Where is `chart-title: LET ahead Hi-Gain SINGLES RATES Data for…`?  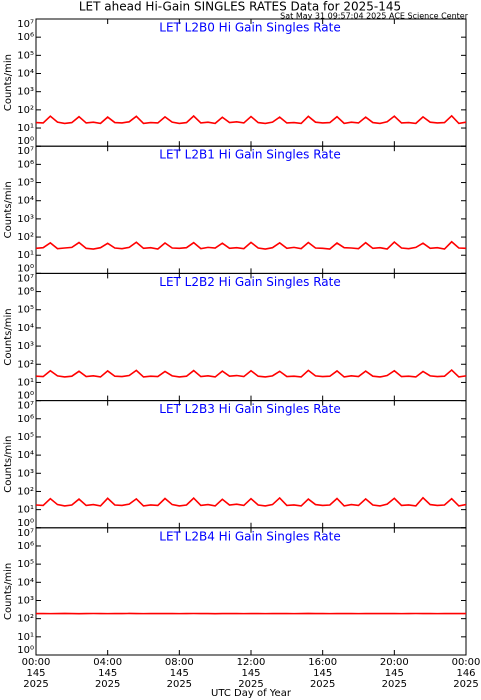 chart-title: LET ahead Hi-Gain SINGLES RATES Data for… is located at coordinates (240, 7).